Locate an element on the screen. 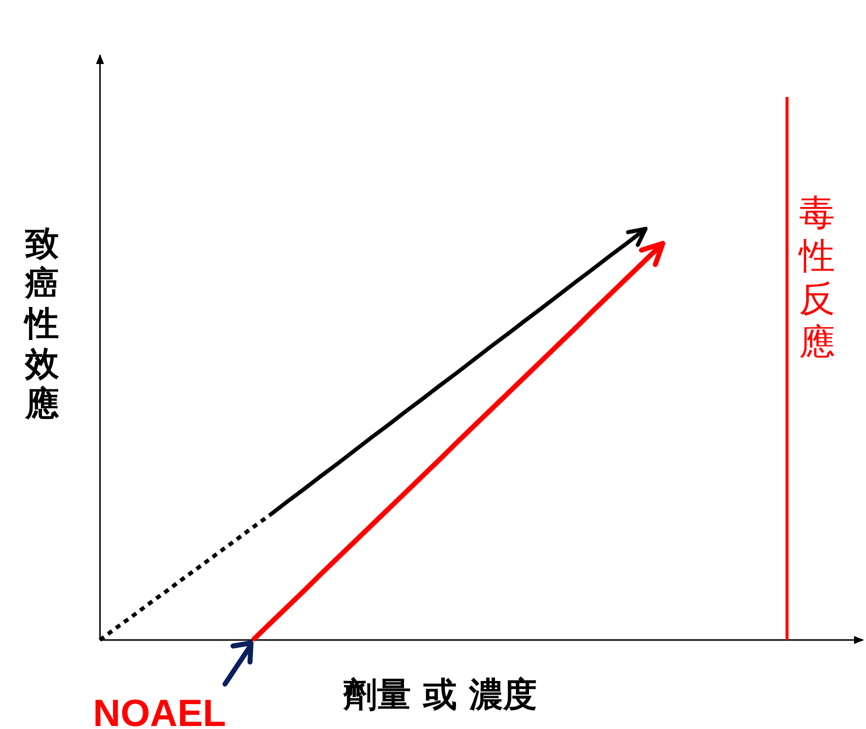 The width and height of the screenshot is (866, 729). text: NOAEL is located at coordinates (159, 711).